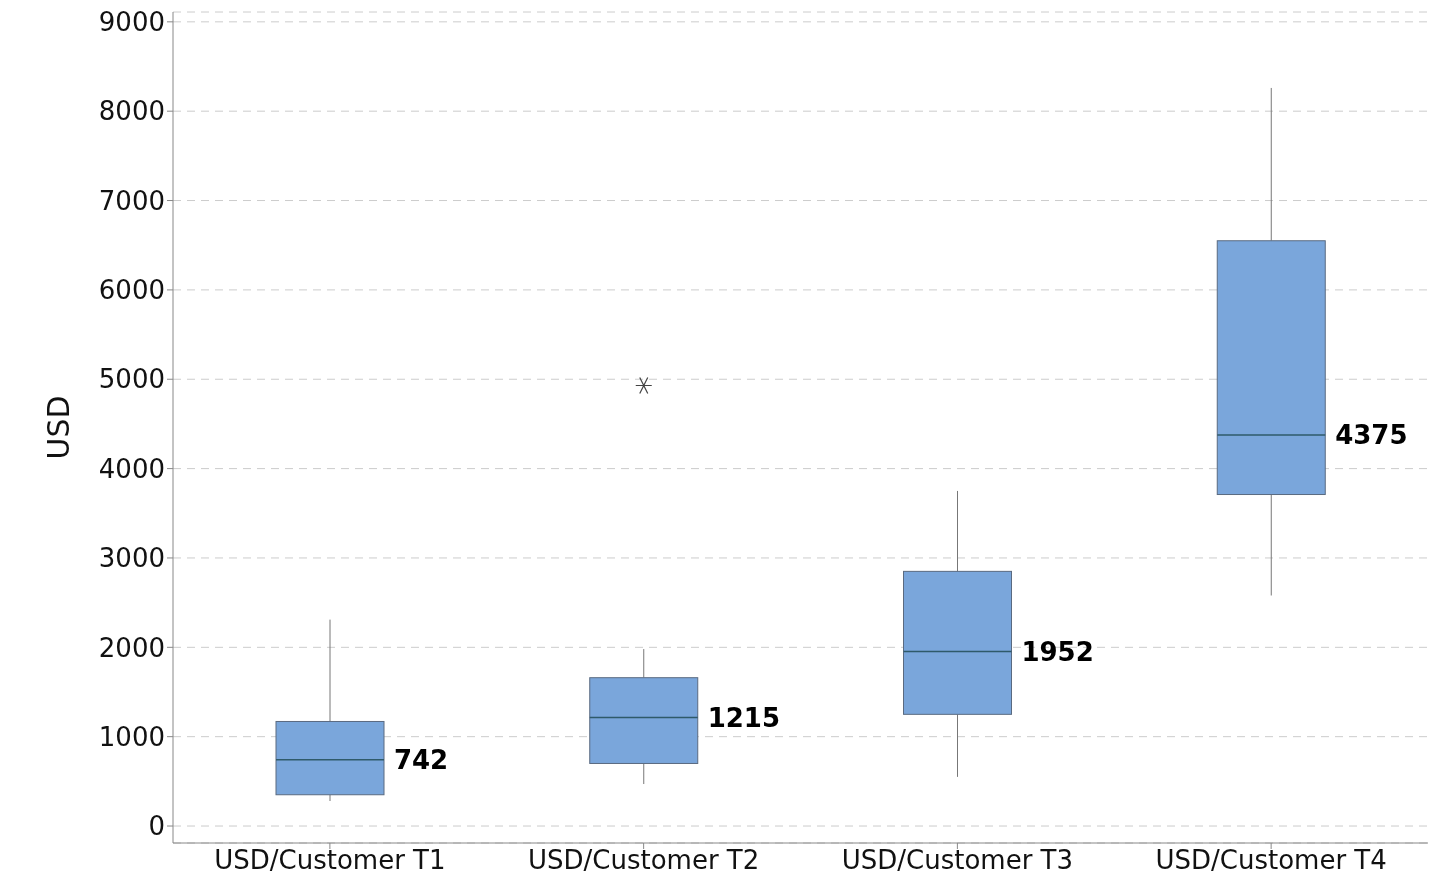 The width and height of the screenshot is (1430, 890). Describe the element at coordinates (421, 759) in the screenshot. I see `annotation: 742` at that location.